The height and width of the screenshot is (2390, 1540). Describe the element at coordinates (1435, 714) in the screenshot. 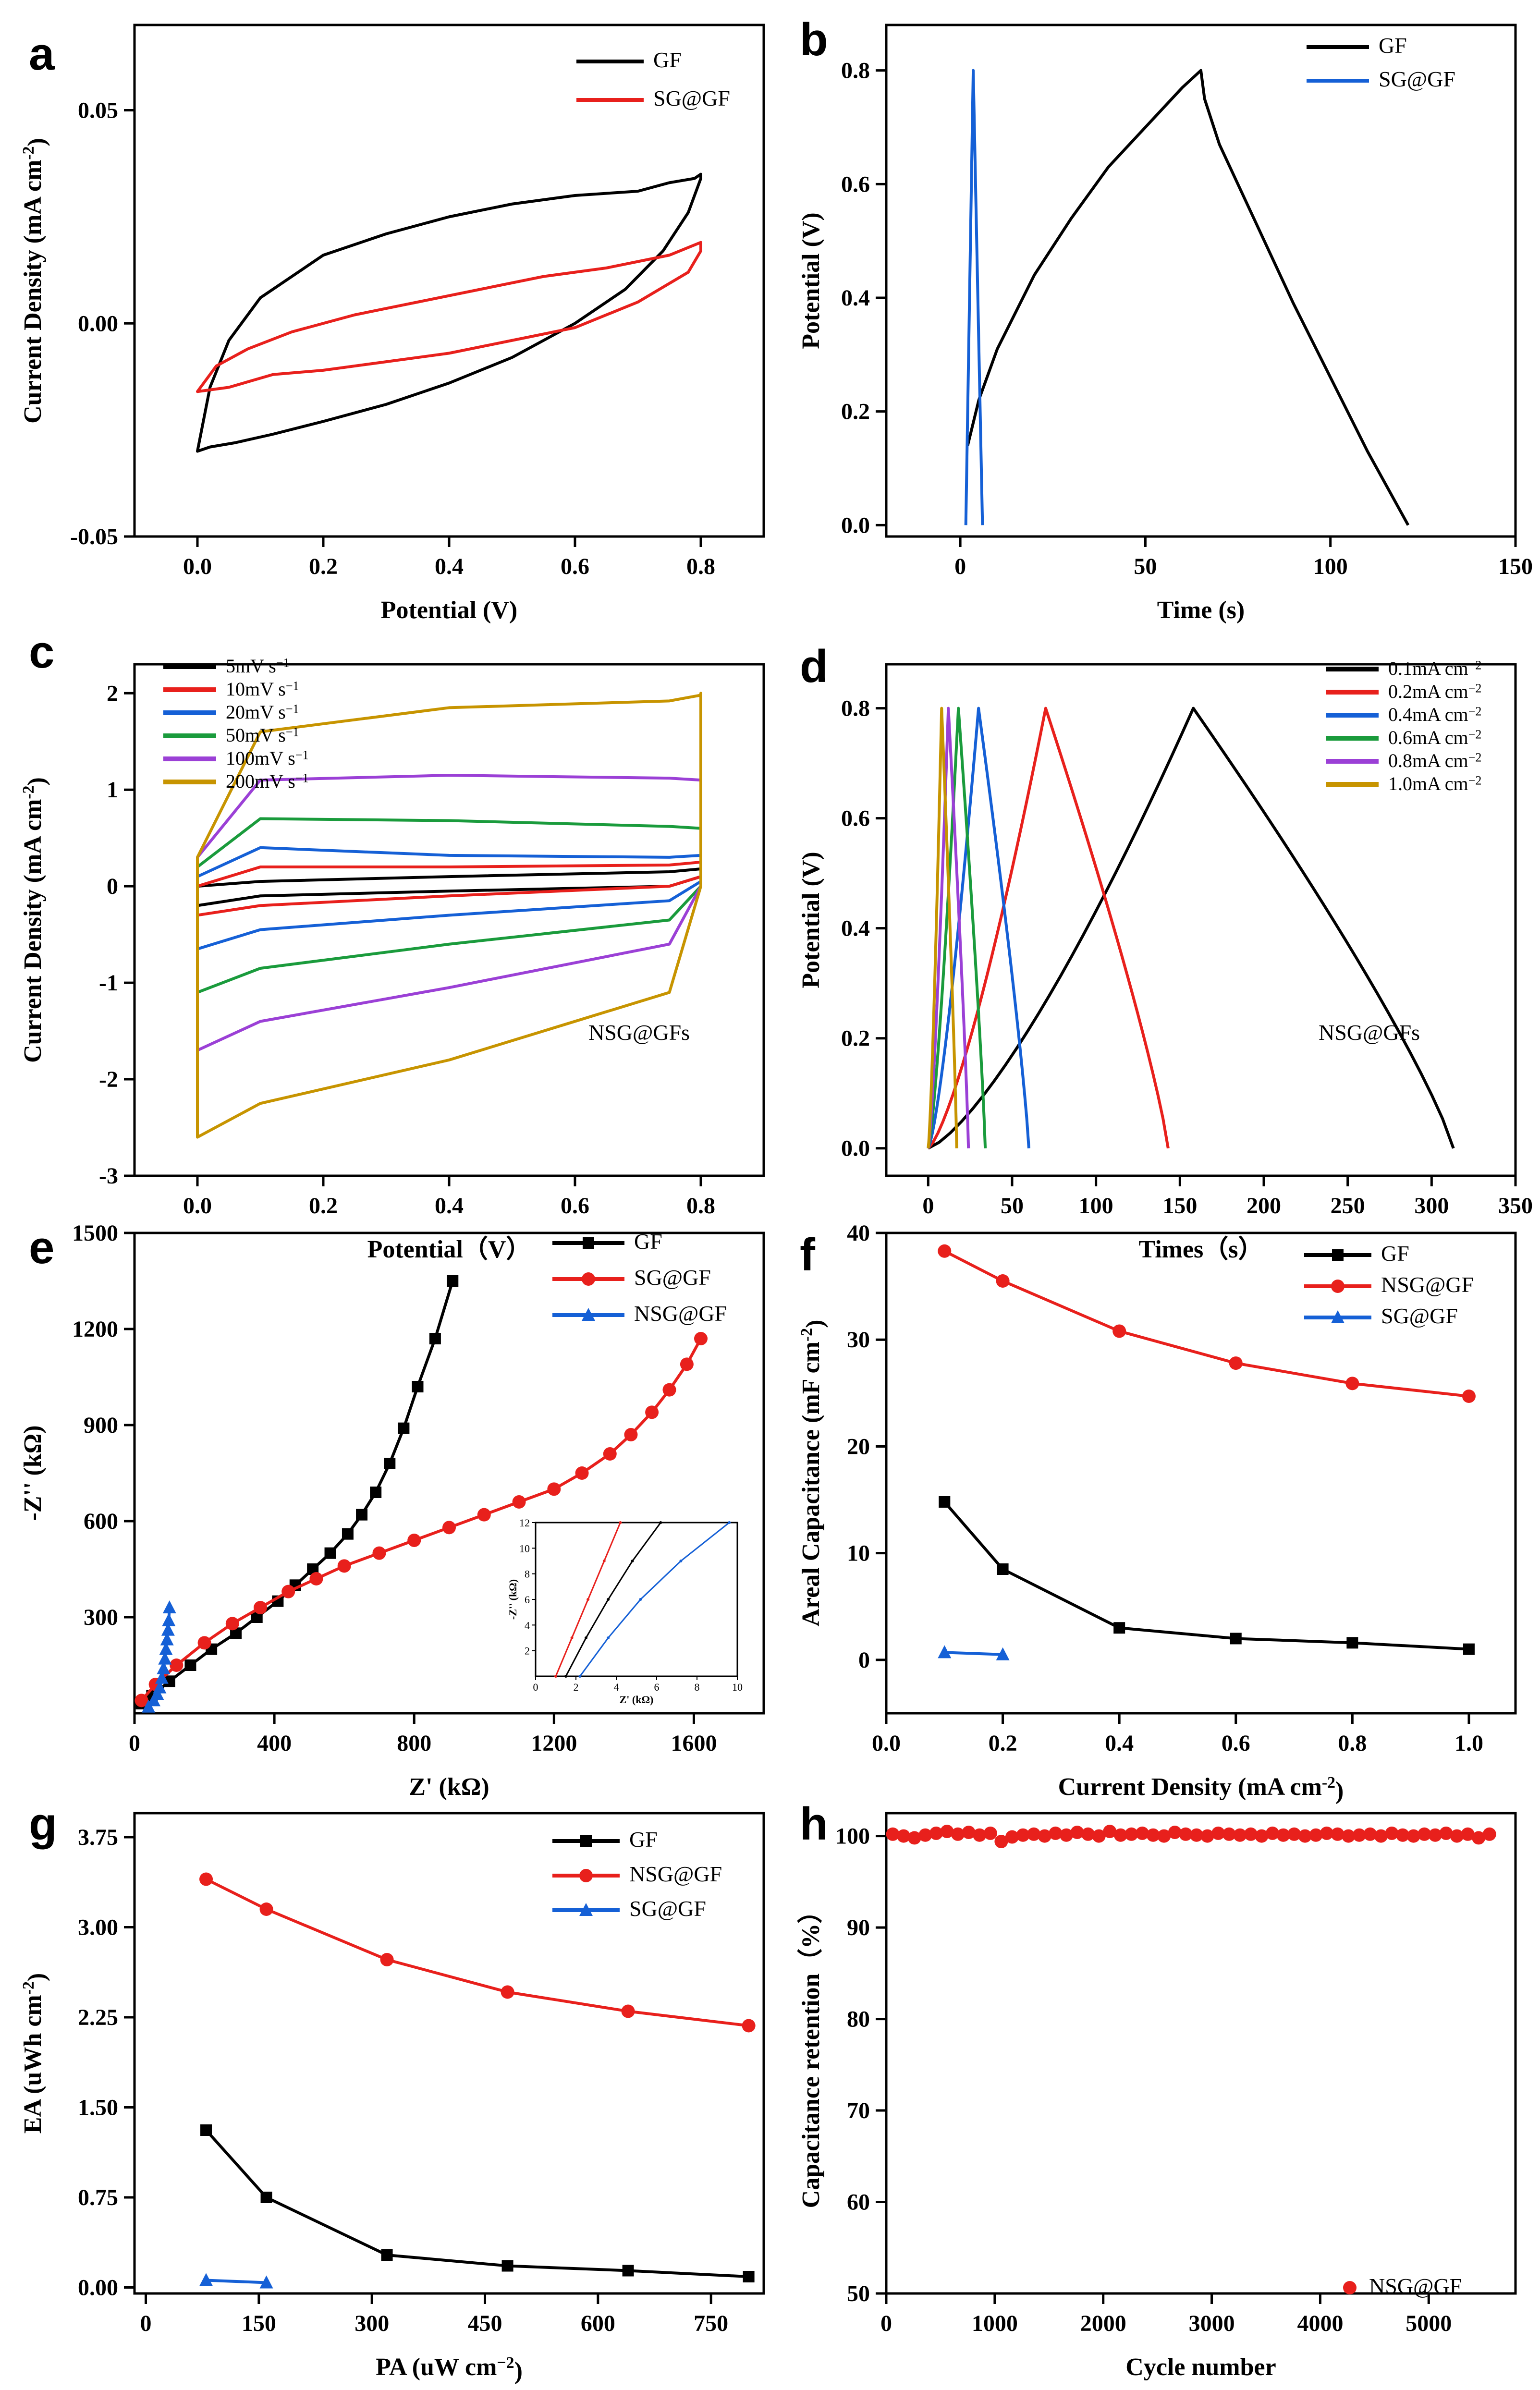

I see `legend-label: 0.4mA cm−2` at that location.